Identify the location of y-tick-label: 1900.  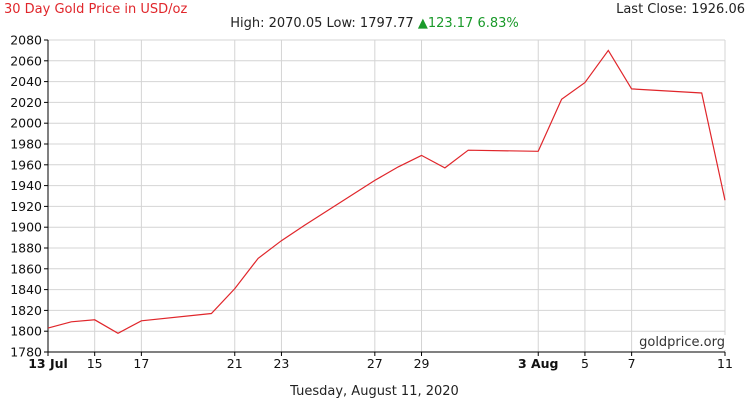
(26, 227).